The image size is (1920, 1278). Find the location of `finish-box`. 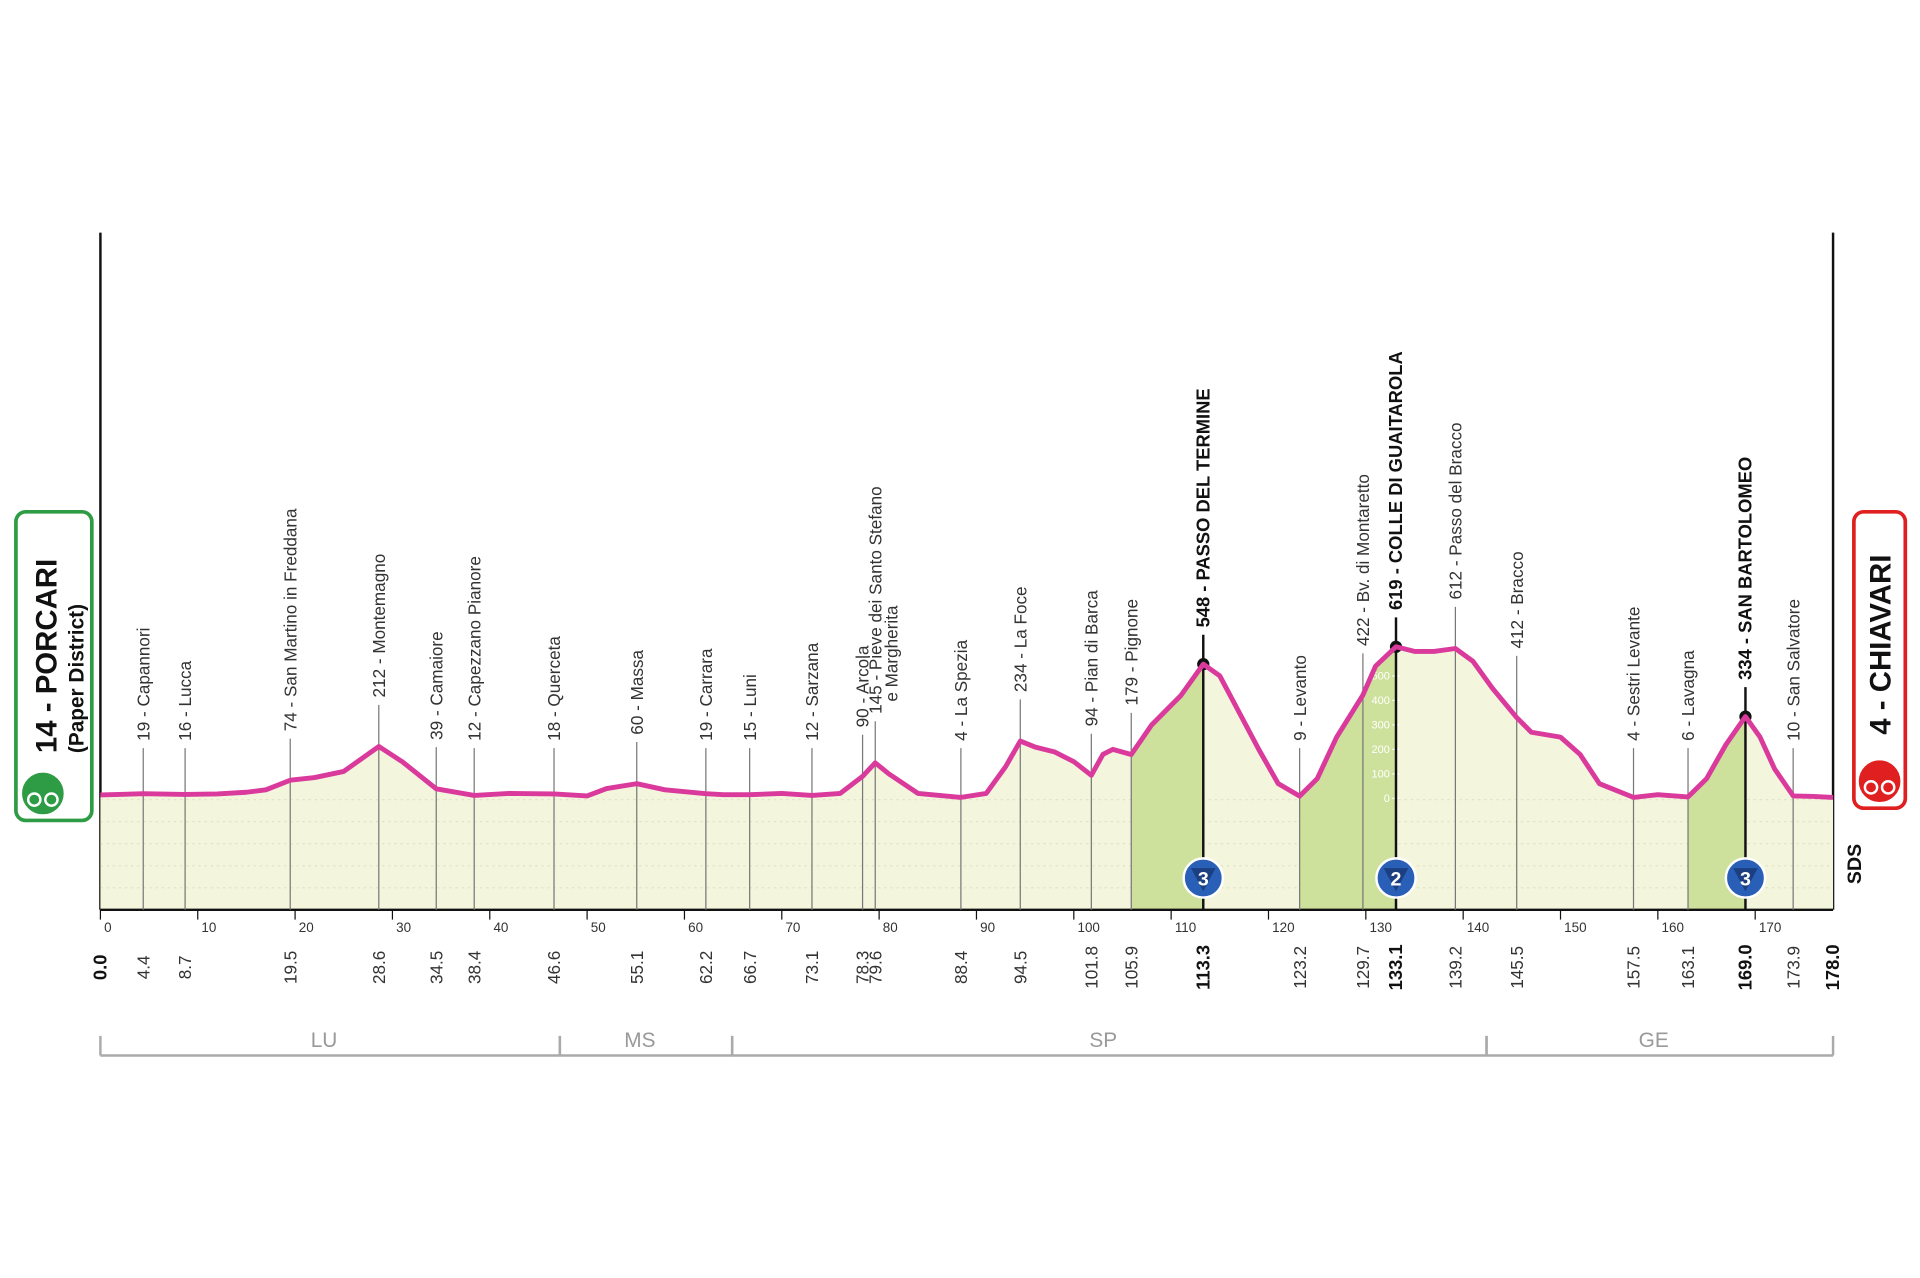

finish-box is located at coordinates (1880, 660).